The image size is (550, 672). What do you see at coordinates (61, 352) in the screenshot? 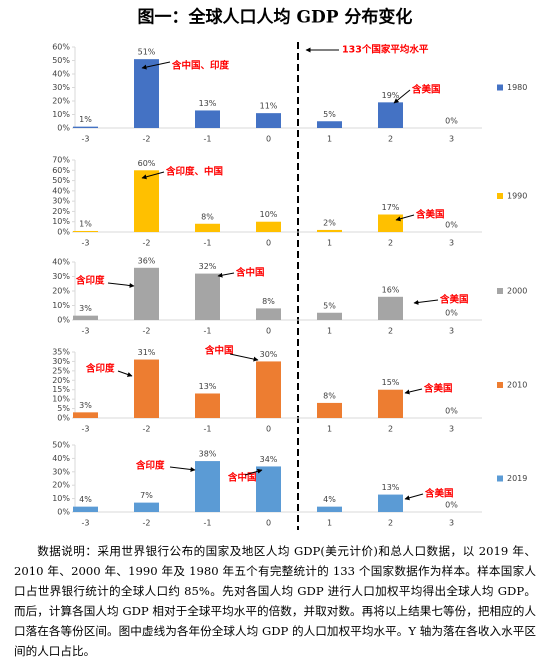
I see `y-tick-label: 35%` at bounding box center [61, 352].